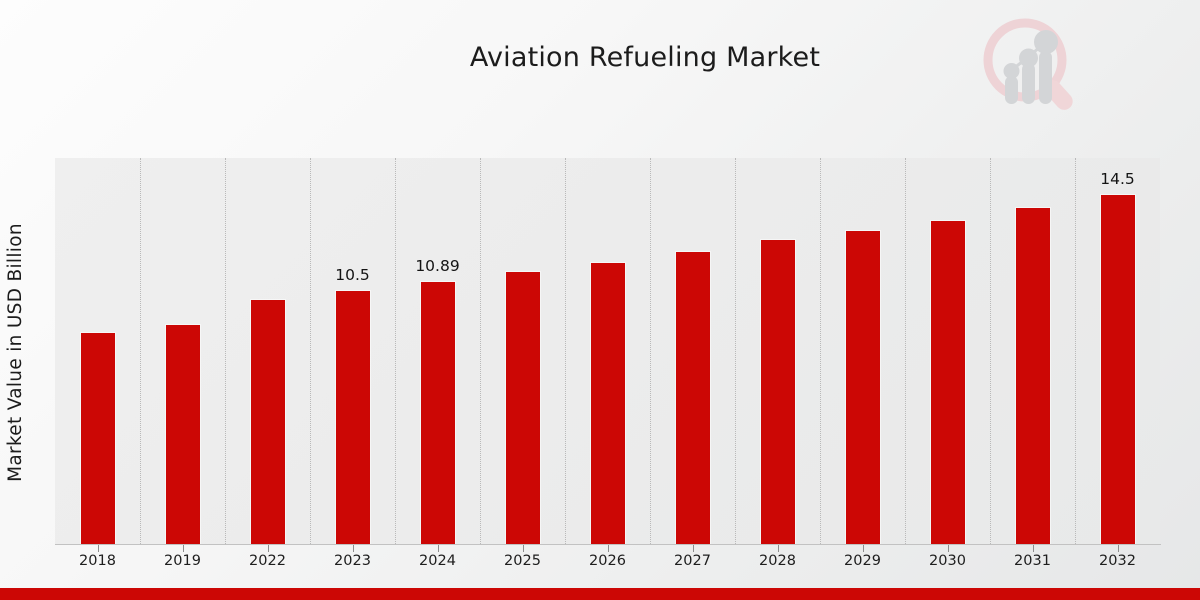 The image size is (1200, 600). Describe the element at coordinates (692, 398) in the screenshot. I see `bar-2027` at that location.